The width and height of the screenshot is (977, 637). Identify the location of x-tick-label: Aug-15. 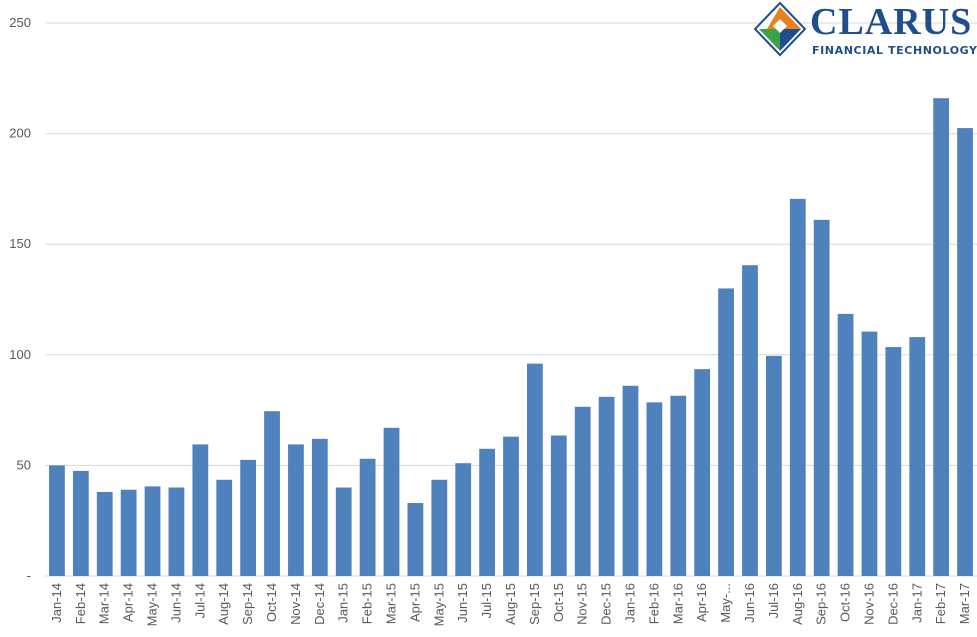
(510, 604).